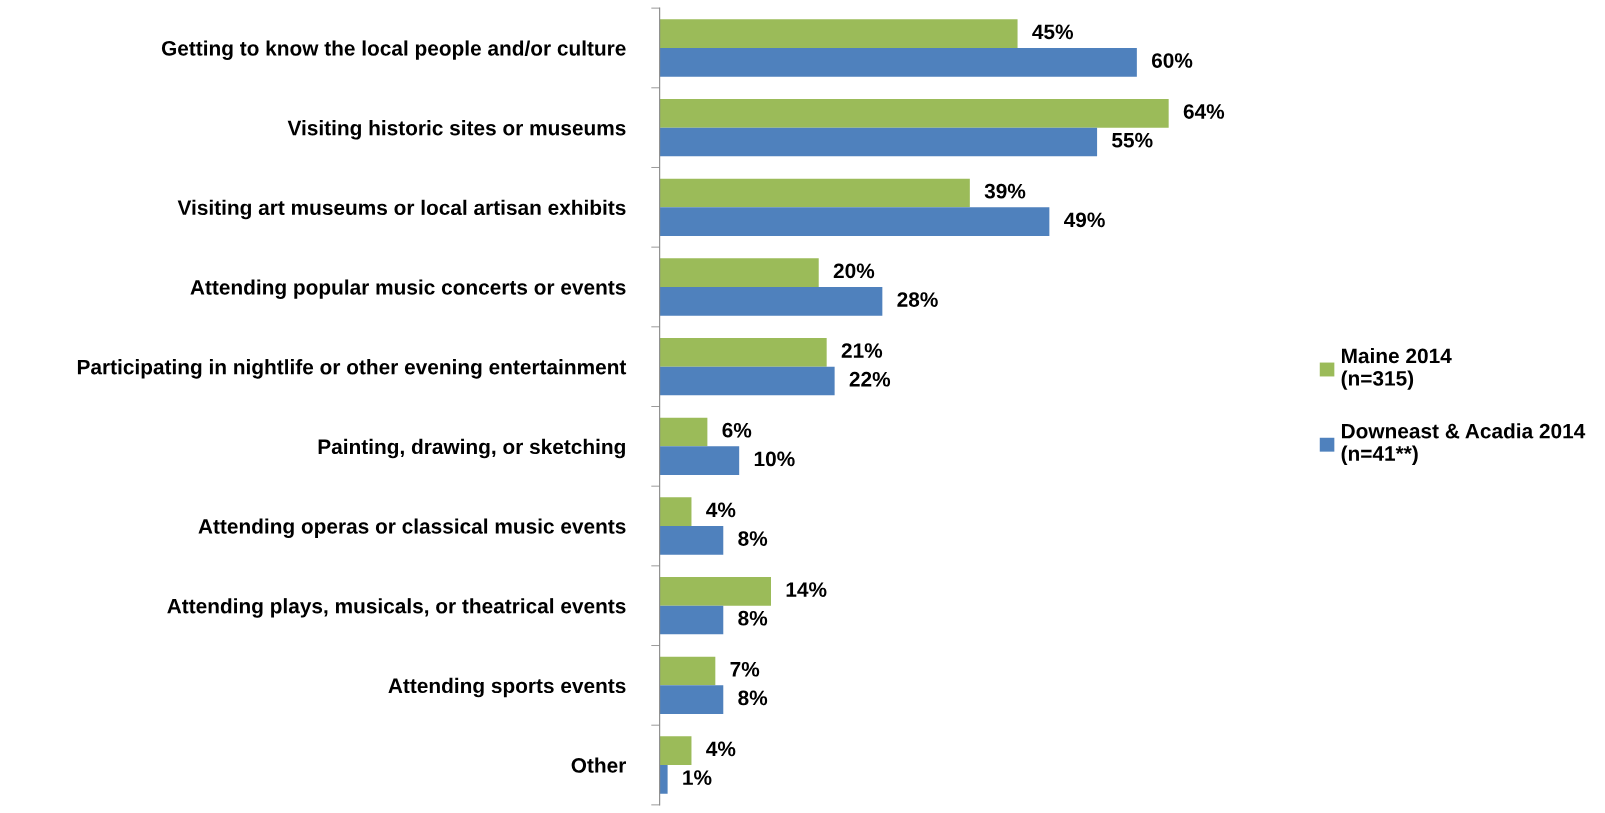  What do you see at coordinates (1053, 32) in the screenshot?
I see `data-label: 45%` at bounding box center [1053, 32].